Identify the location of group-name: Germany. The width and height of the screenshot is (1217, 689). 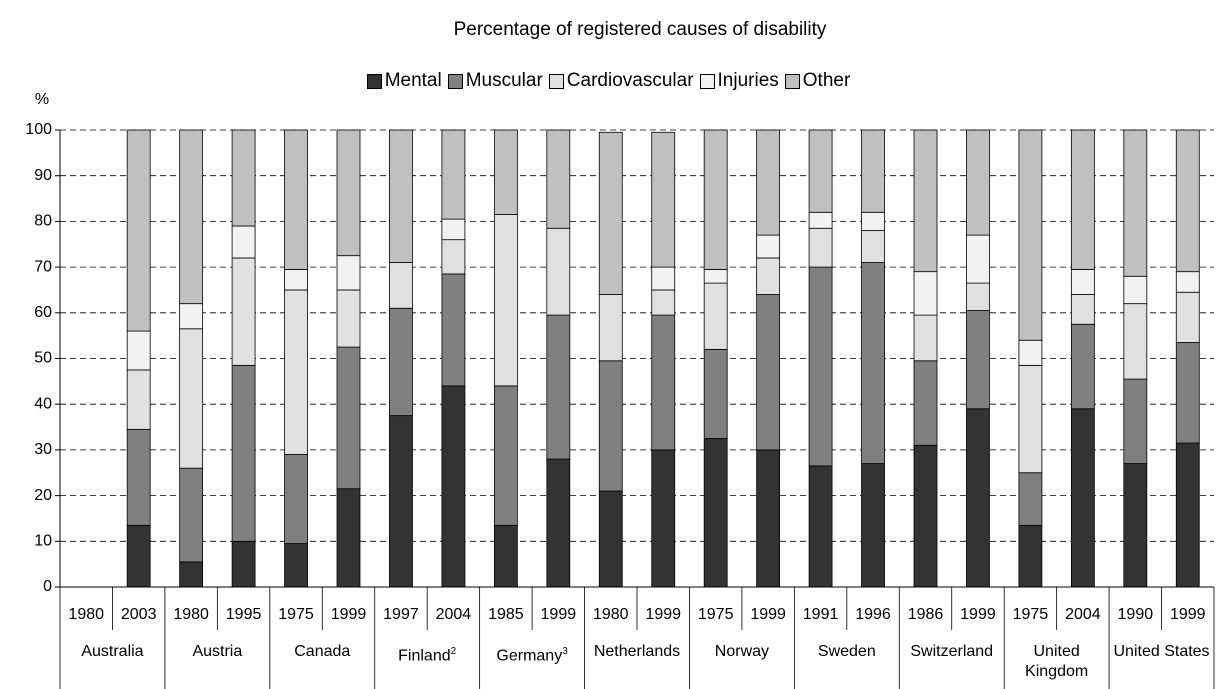
(529, 656).